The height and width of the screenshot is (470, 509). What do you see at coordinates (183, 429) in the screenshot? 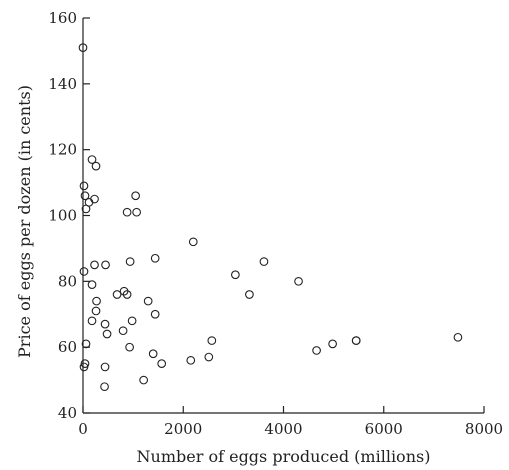
I see `x-tick-label: 2000` at bounding box center [183, 429].